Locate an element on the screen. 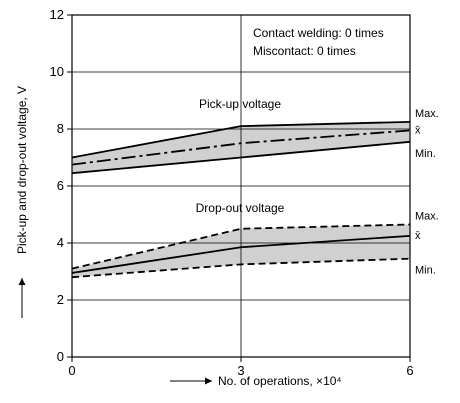 The height and width of the screenshot is (403, 460). y-axis-title: Pick-up and drop-out voltage, V is located at coordinates (22, 170).